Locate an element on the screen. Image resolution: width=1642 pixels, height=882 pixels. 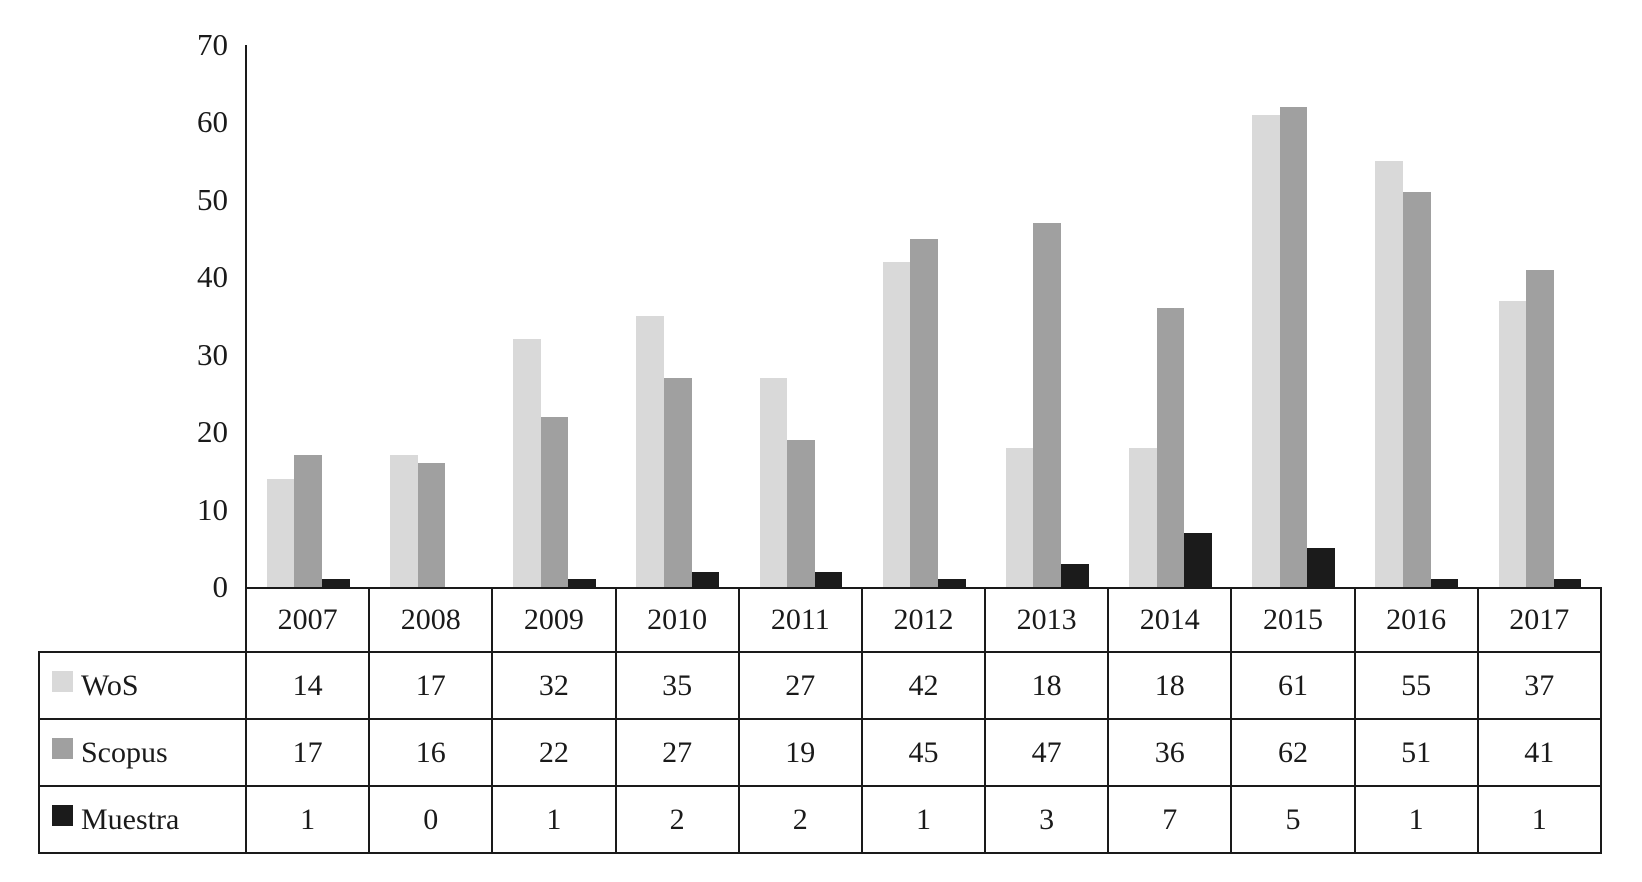
bar-scopus-2007 is located at coordinates (308, 521).